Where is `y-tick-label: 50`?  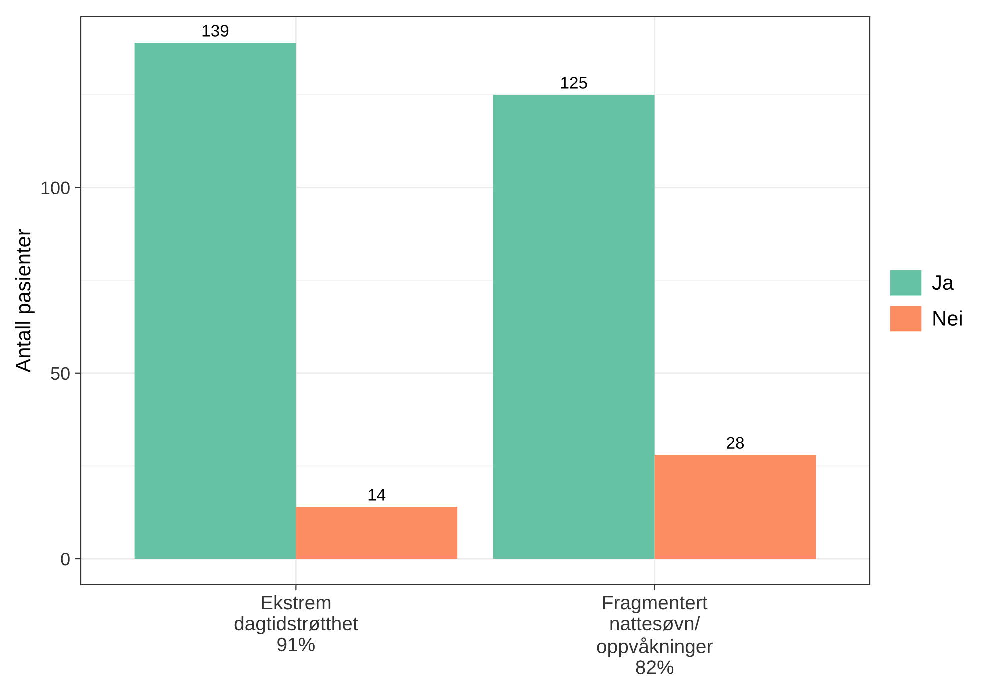 y-tick-label: 50 is located at coordinates (60, 373).